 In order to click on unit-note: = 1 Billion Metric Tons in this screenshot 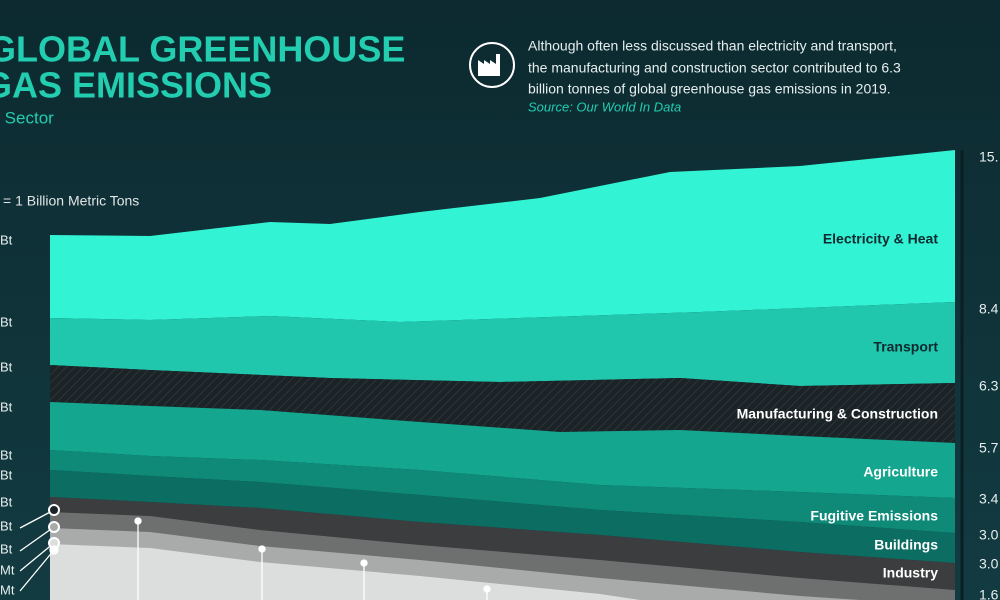, I will do `click(71, 201)`.